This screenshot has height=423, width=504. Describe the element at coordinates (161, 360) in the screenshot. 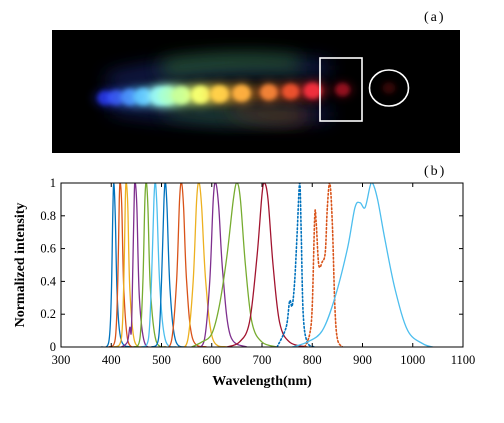

I see `x-tick-label: 500` at that location.